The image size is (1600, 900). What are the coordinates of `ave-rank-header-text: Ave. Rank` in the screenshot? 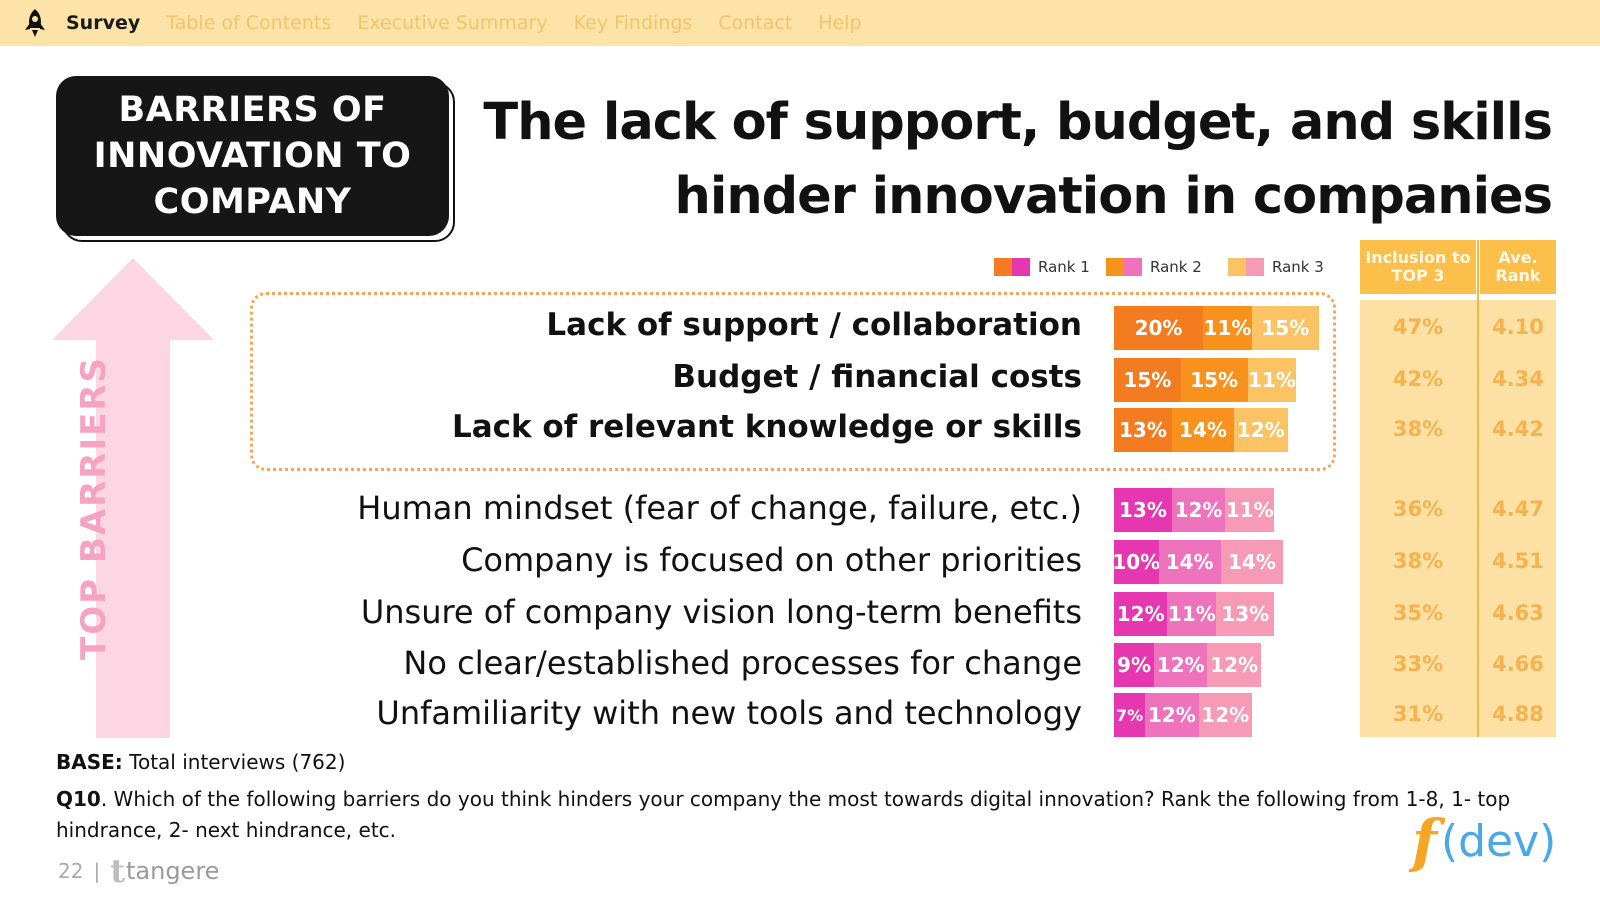 It's located at (1518, 266).